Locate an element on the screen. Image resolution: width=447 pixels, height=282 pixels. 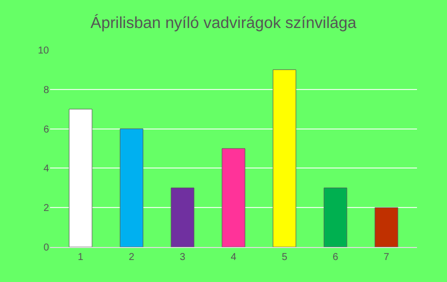
x-tick-label: 7 is located at coordinates (387, 257).